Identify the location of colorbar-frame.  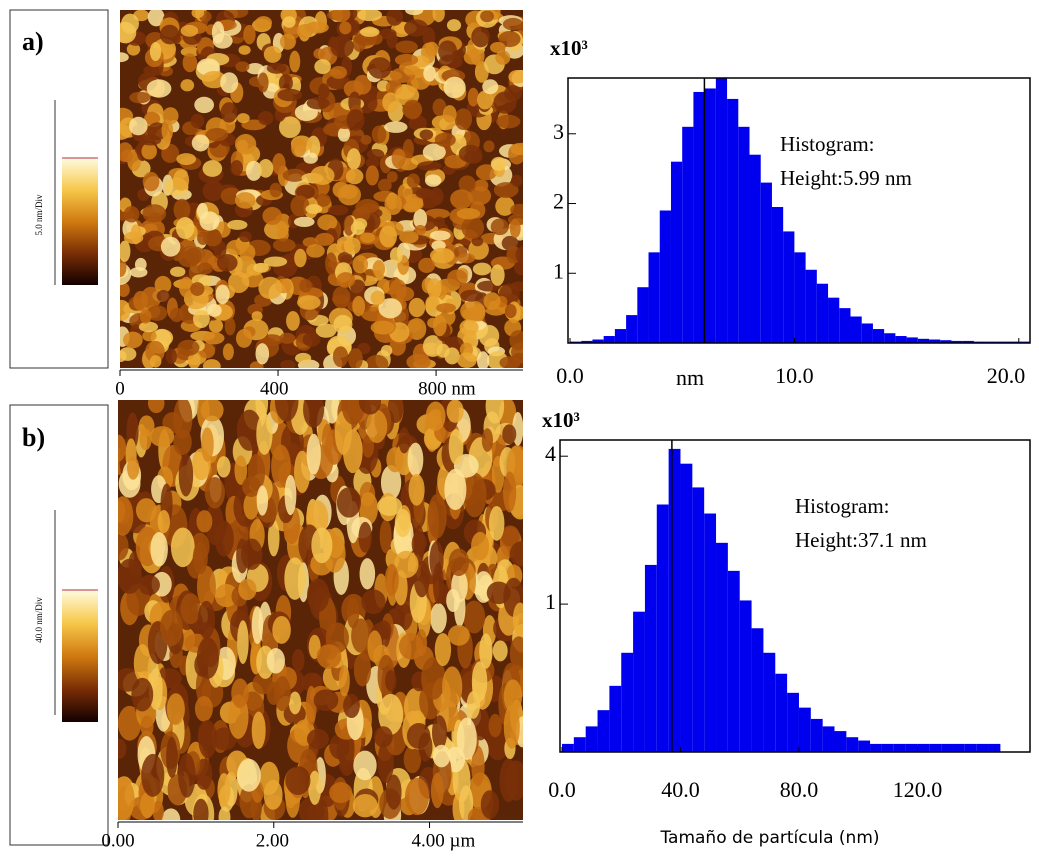
(59, 625).